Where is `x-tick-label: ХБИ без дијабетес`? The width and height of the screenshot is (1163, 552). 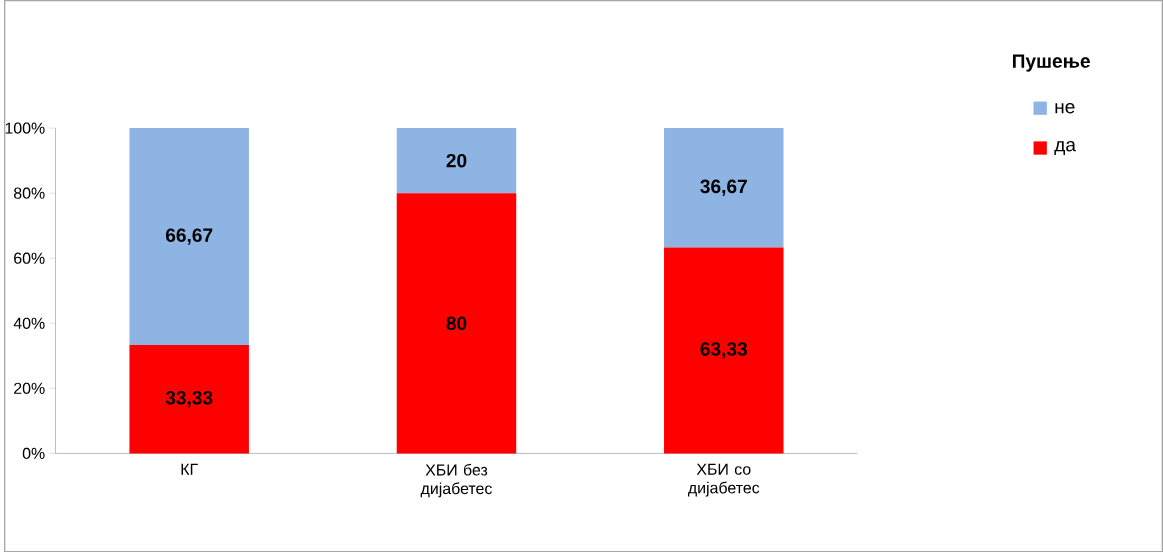 x-tick-label: ХБИ без дијабетес is located at coordinates (456, 480).